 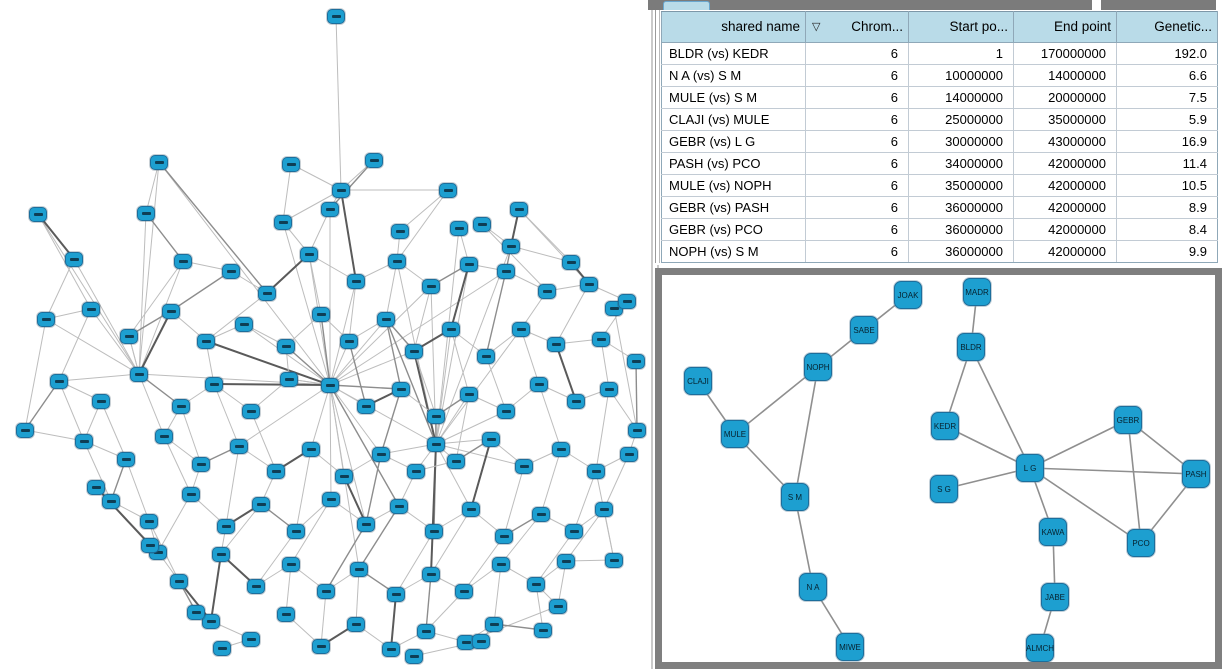 I want to click on table-cell: PASH (vs) PCO, so click(x=733, y=163).